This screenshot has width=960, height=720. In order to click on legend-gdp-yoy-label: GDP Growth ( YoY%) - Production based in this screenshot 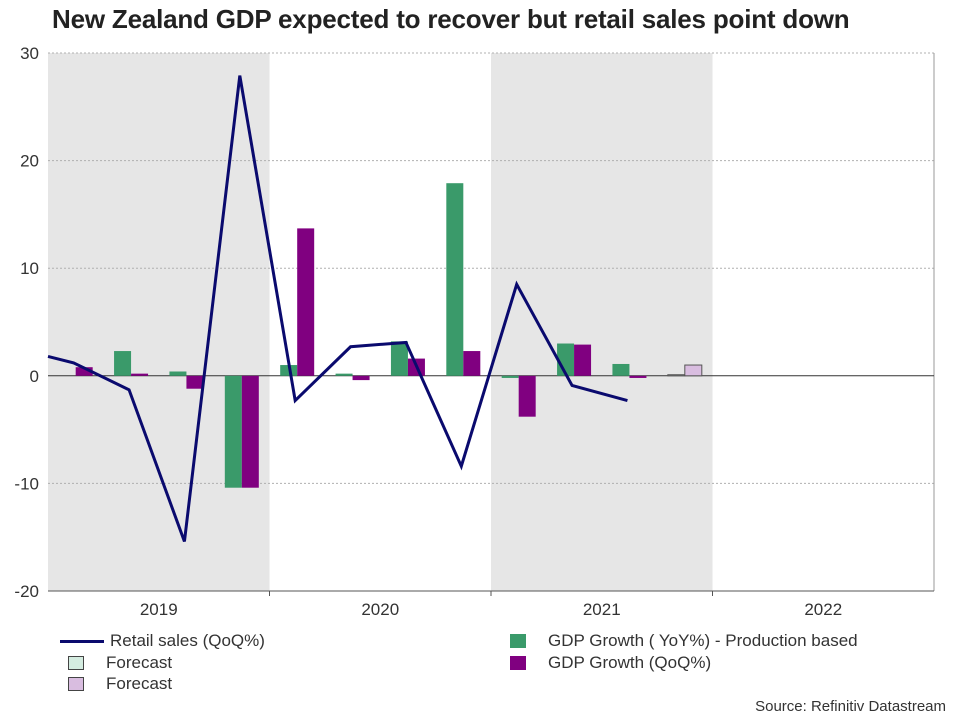, I will do `click(703, 640)`.